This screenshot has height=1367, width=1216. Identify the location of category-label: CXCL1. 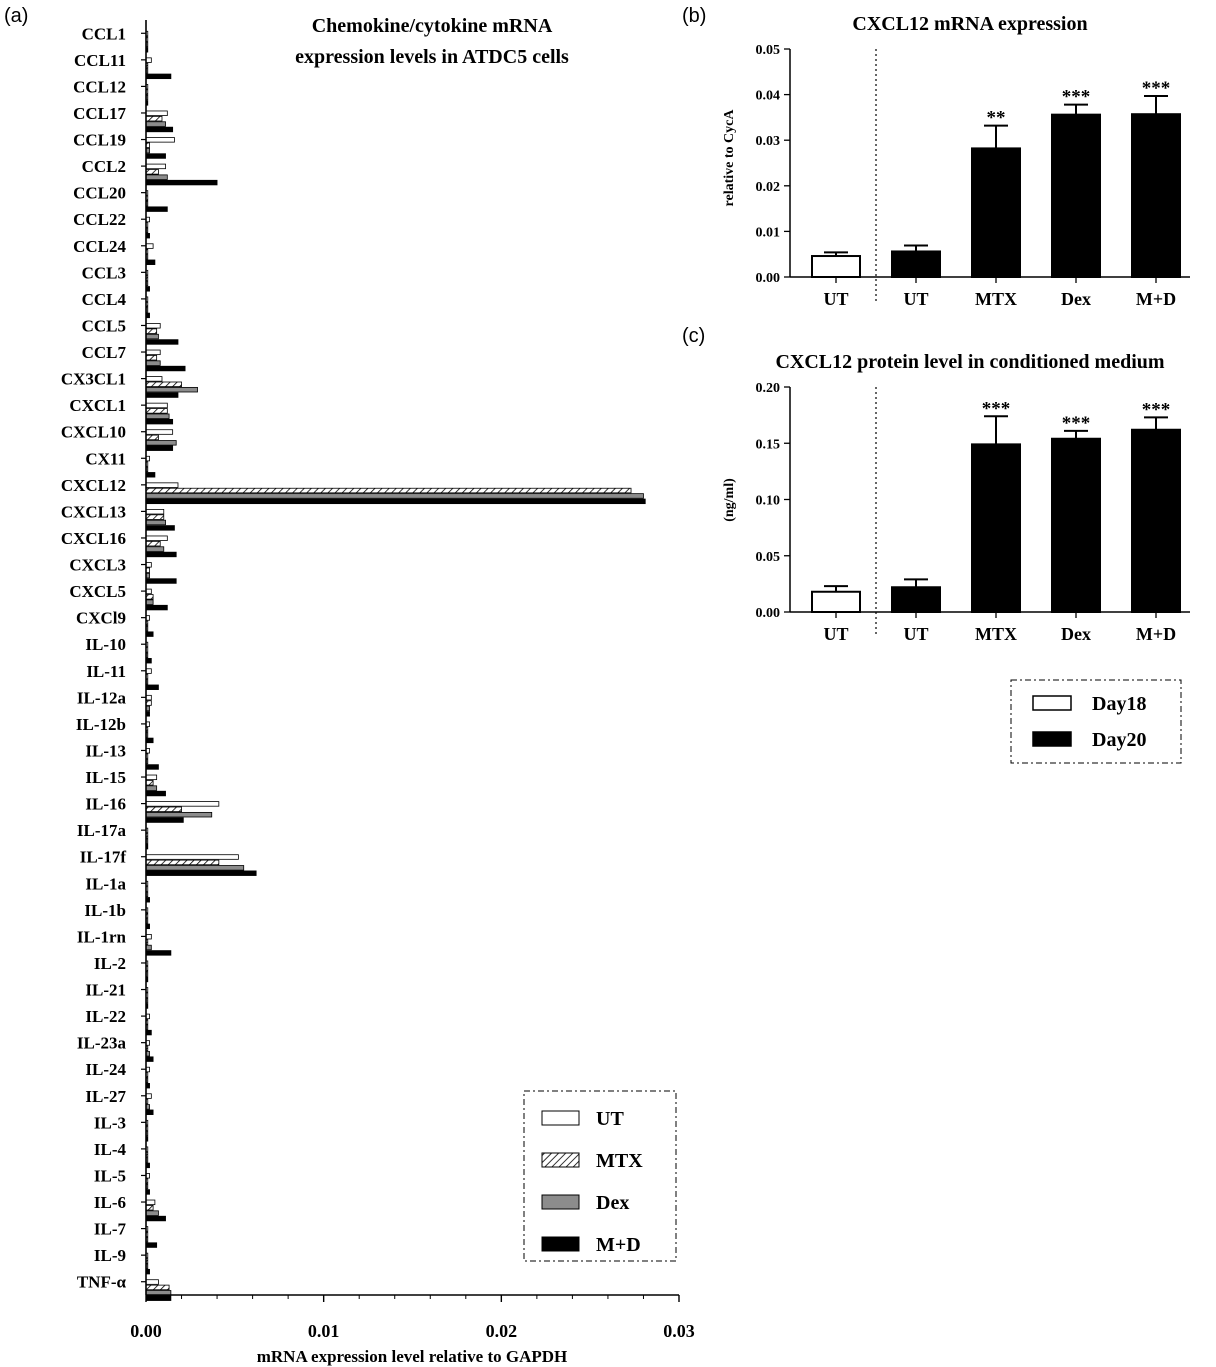
(97, 405).